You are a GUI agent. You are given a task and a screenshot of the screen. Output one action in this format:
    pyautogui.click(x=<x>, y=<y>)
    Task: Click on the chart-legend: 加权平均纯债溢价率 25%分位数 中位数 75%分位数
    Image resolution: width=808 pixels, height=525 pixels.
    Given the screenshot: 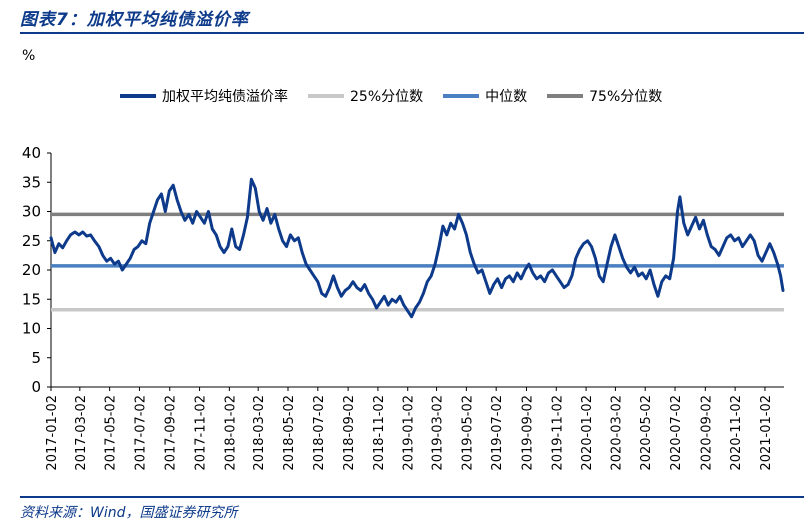 What is the action you would take?
    pyautogui.click(x=401, y=96)
    